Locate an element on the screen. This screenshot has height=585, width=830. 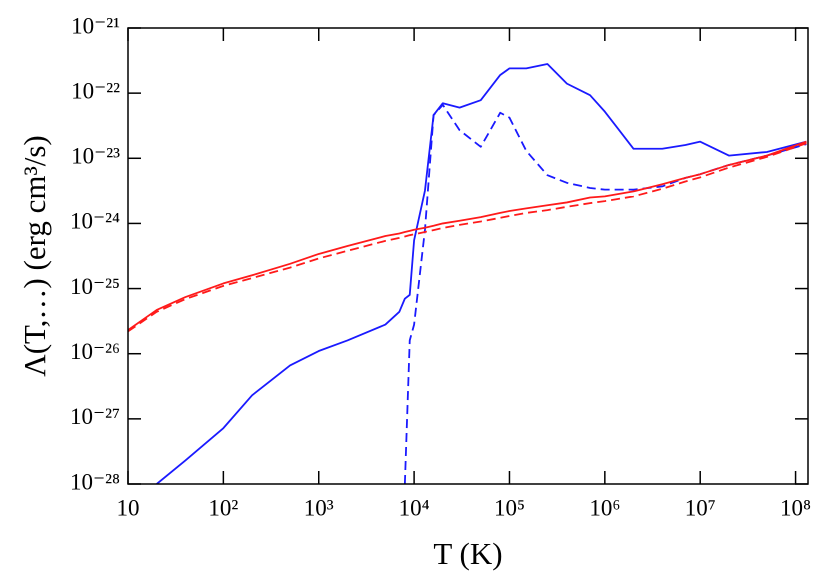
x-tick-label: 10⁸ is located at coordinates (795, 507).